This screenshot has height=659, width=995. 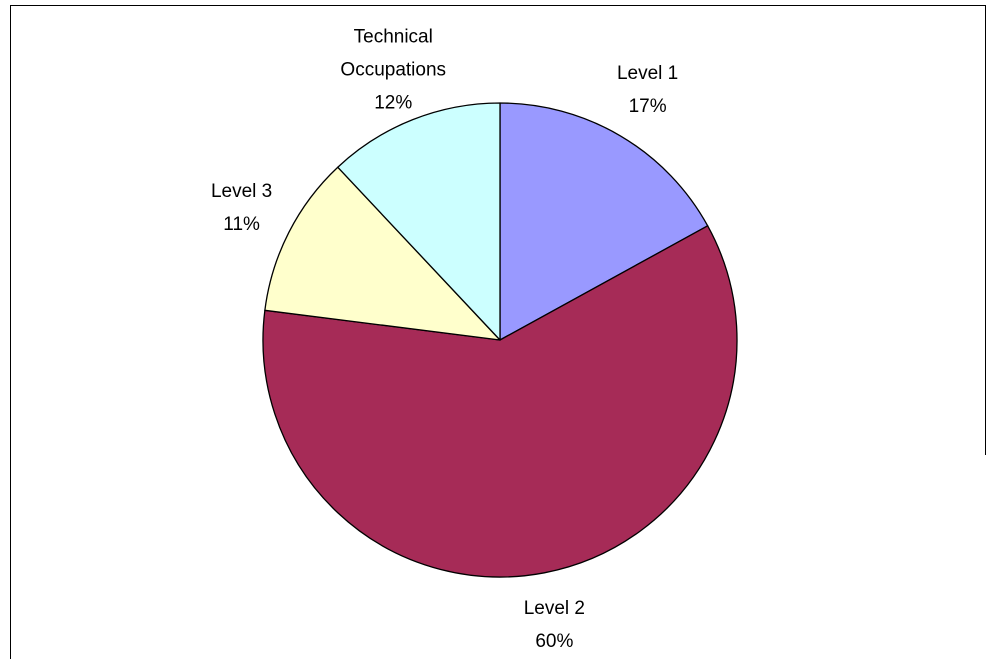 What do you see at coordinates (648, 90) in the screenshot?
I see `slice-label: Level 1 17%` at bounding box center [648, 90].